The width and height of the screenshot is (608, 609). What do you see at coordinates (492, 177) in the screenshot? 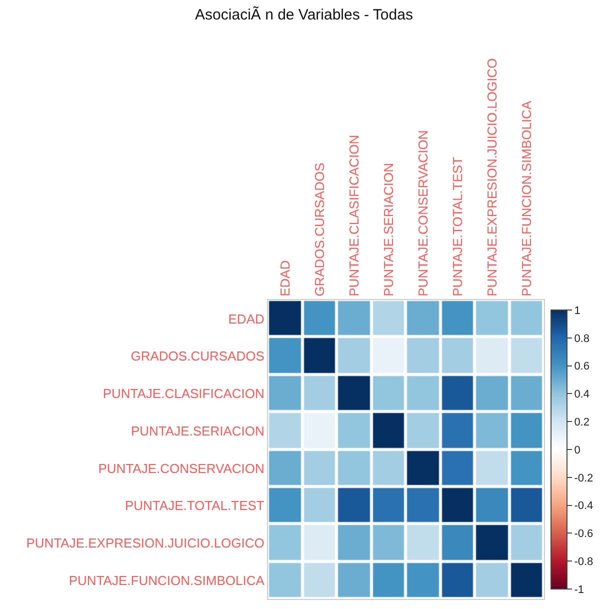
I see `x-tick-label: PUNTAJE.EXPRESION.JUICIO.LOGICO` at bounding box center [492, 177].